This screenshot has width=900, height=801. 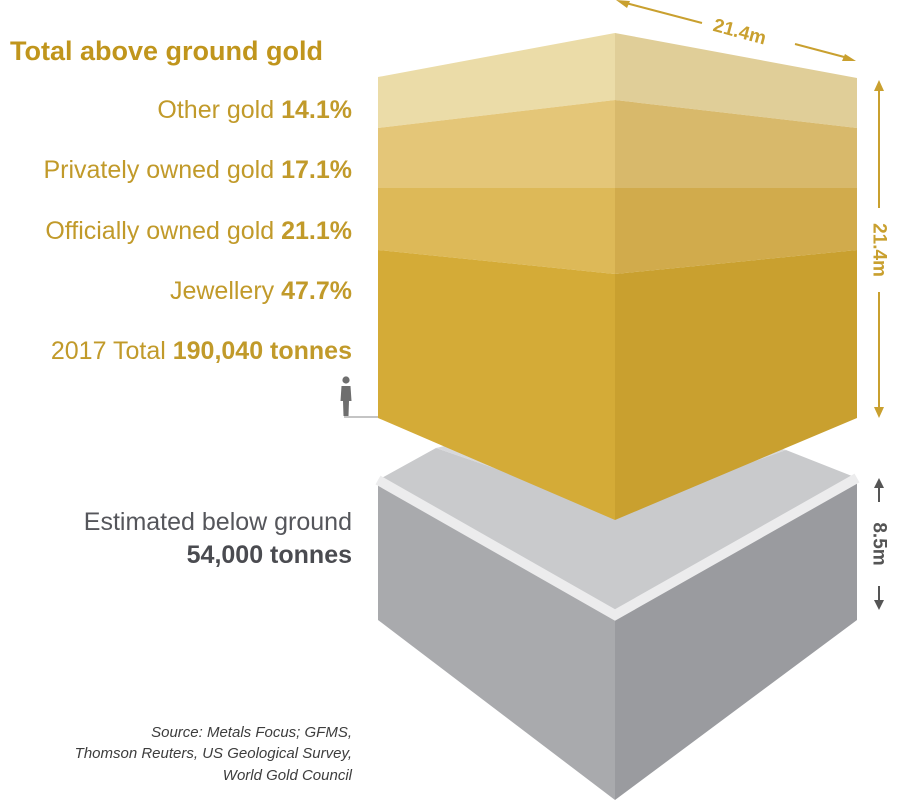 I want to click on layer-name: Privately owned gold, so click(x=159, y=170).